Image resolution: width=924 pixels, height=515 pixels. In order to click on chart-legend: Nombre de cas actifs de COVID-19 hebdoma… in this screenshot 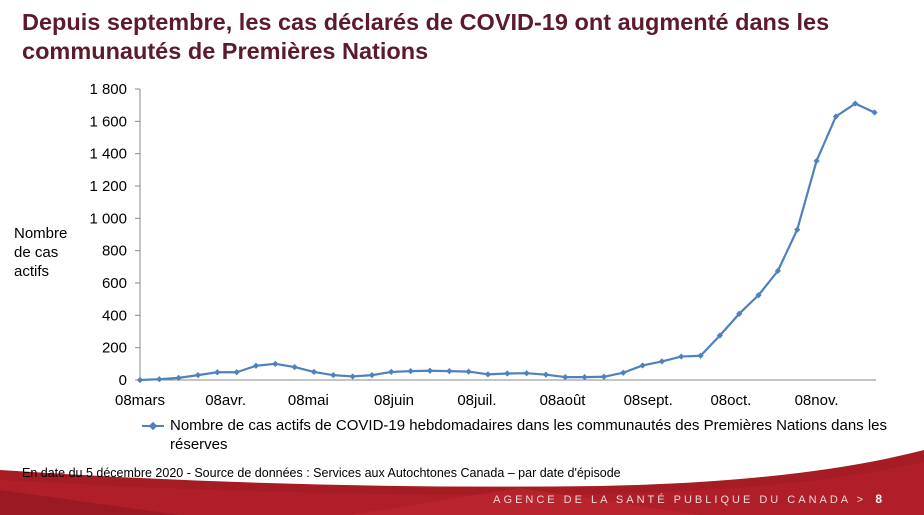, I will do `click(527, 435)`.